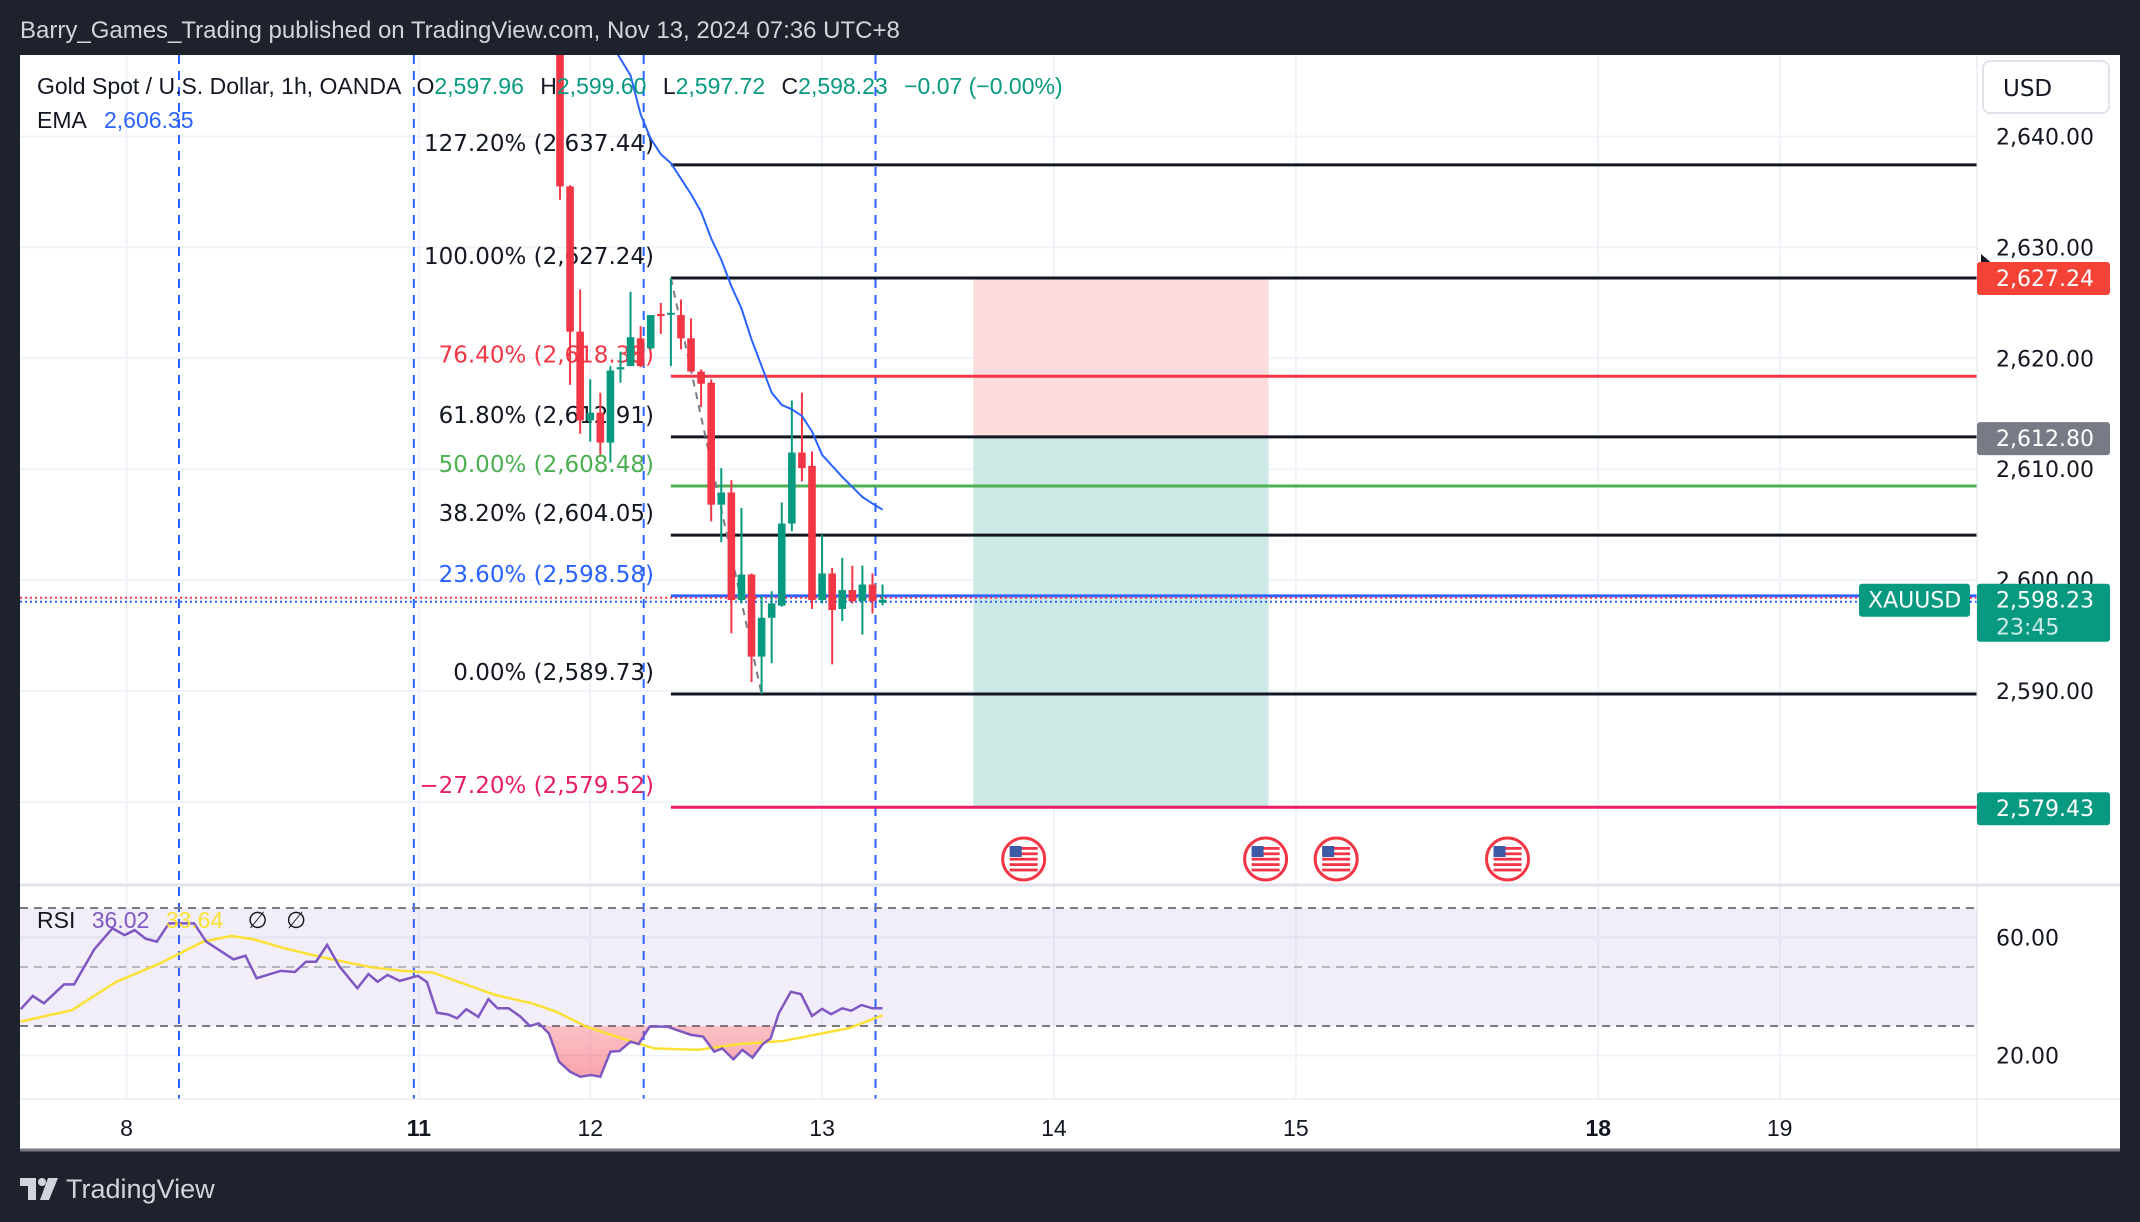  I want to click on symbol-badge-text: XAUUSD, so click(1914, 601).